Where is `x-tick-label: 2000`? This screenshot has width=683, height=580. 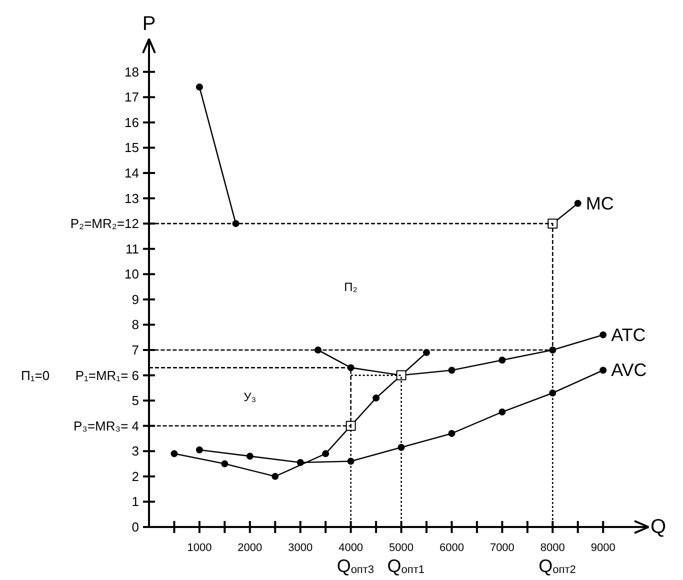 x-tick-label: 2000 is located at coordinates (250, 548).